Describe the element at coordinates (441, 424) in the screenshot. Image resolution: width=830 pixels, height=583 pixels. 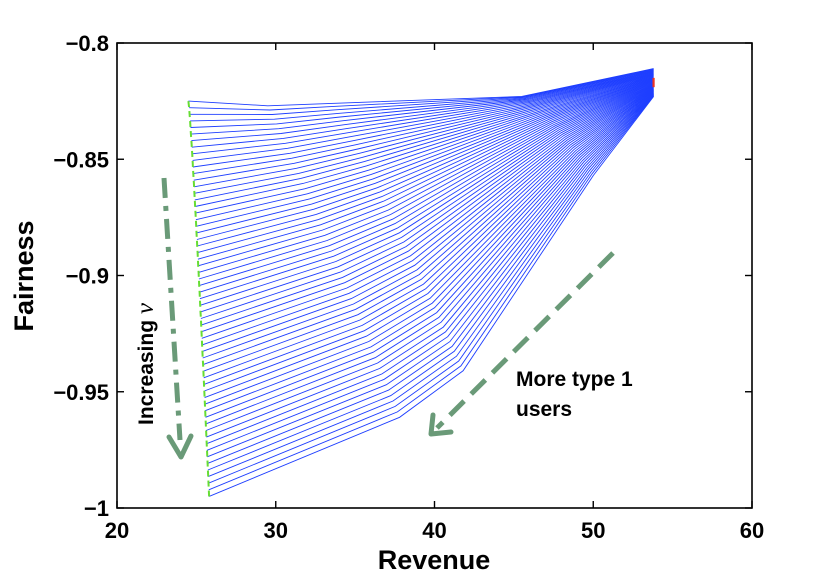
I see `more-type1-arrowhead` at that location.